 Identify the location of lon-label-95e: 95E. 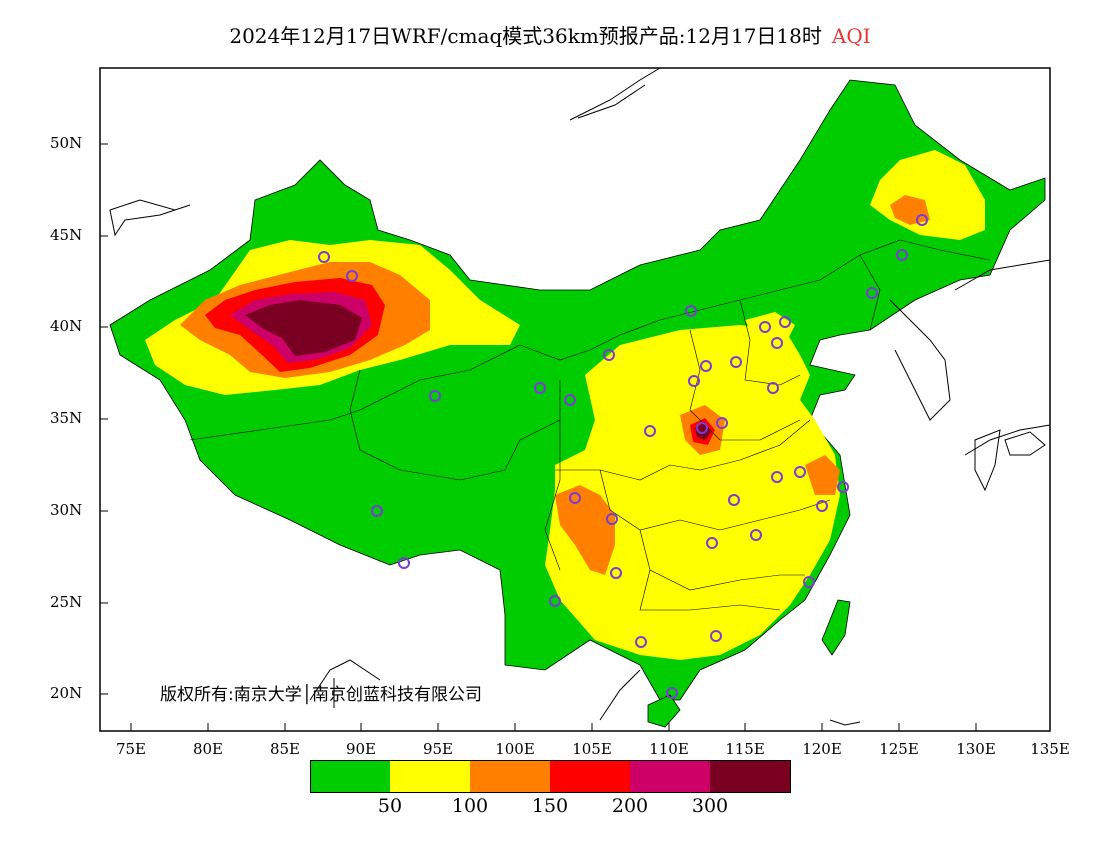
(438, 749).